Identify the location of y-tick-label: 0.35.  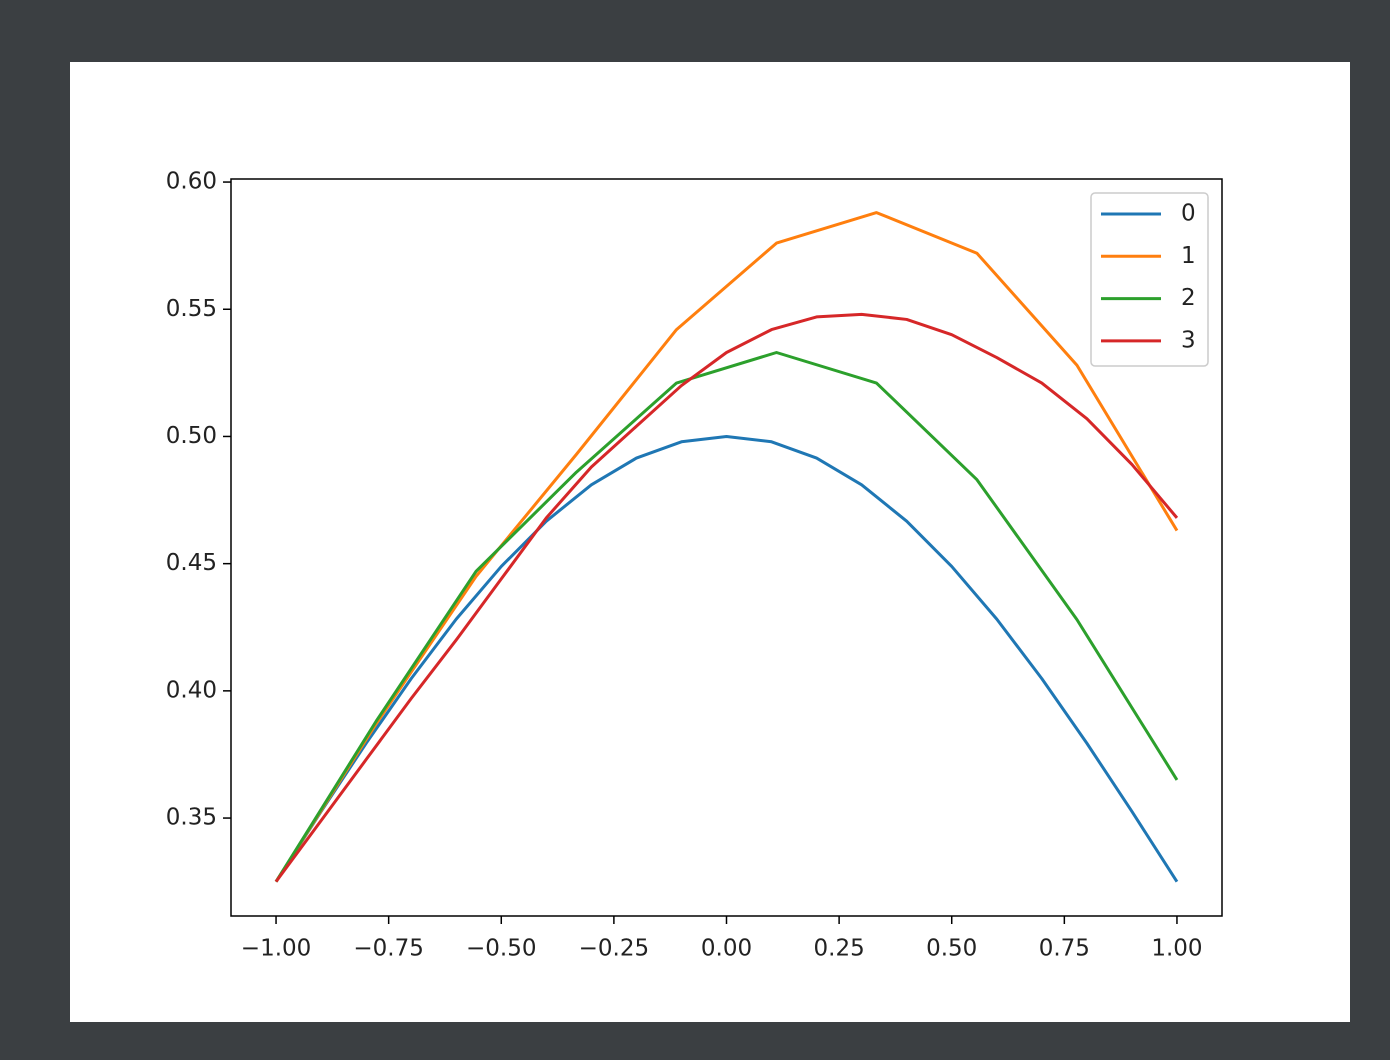
(191, 818).